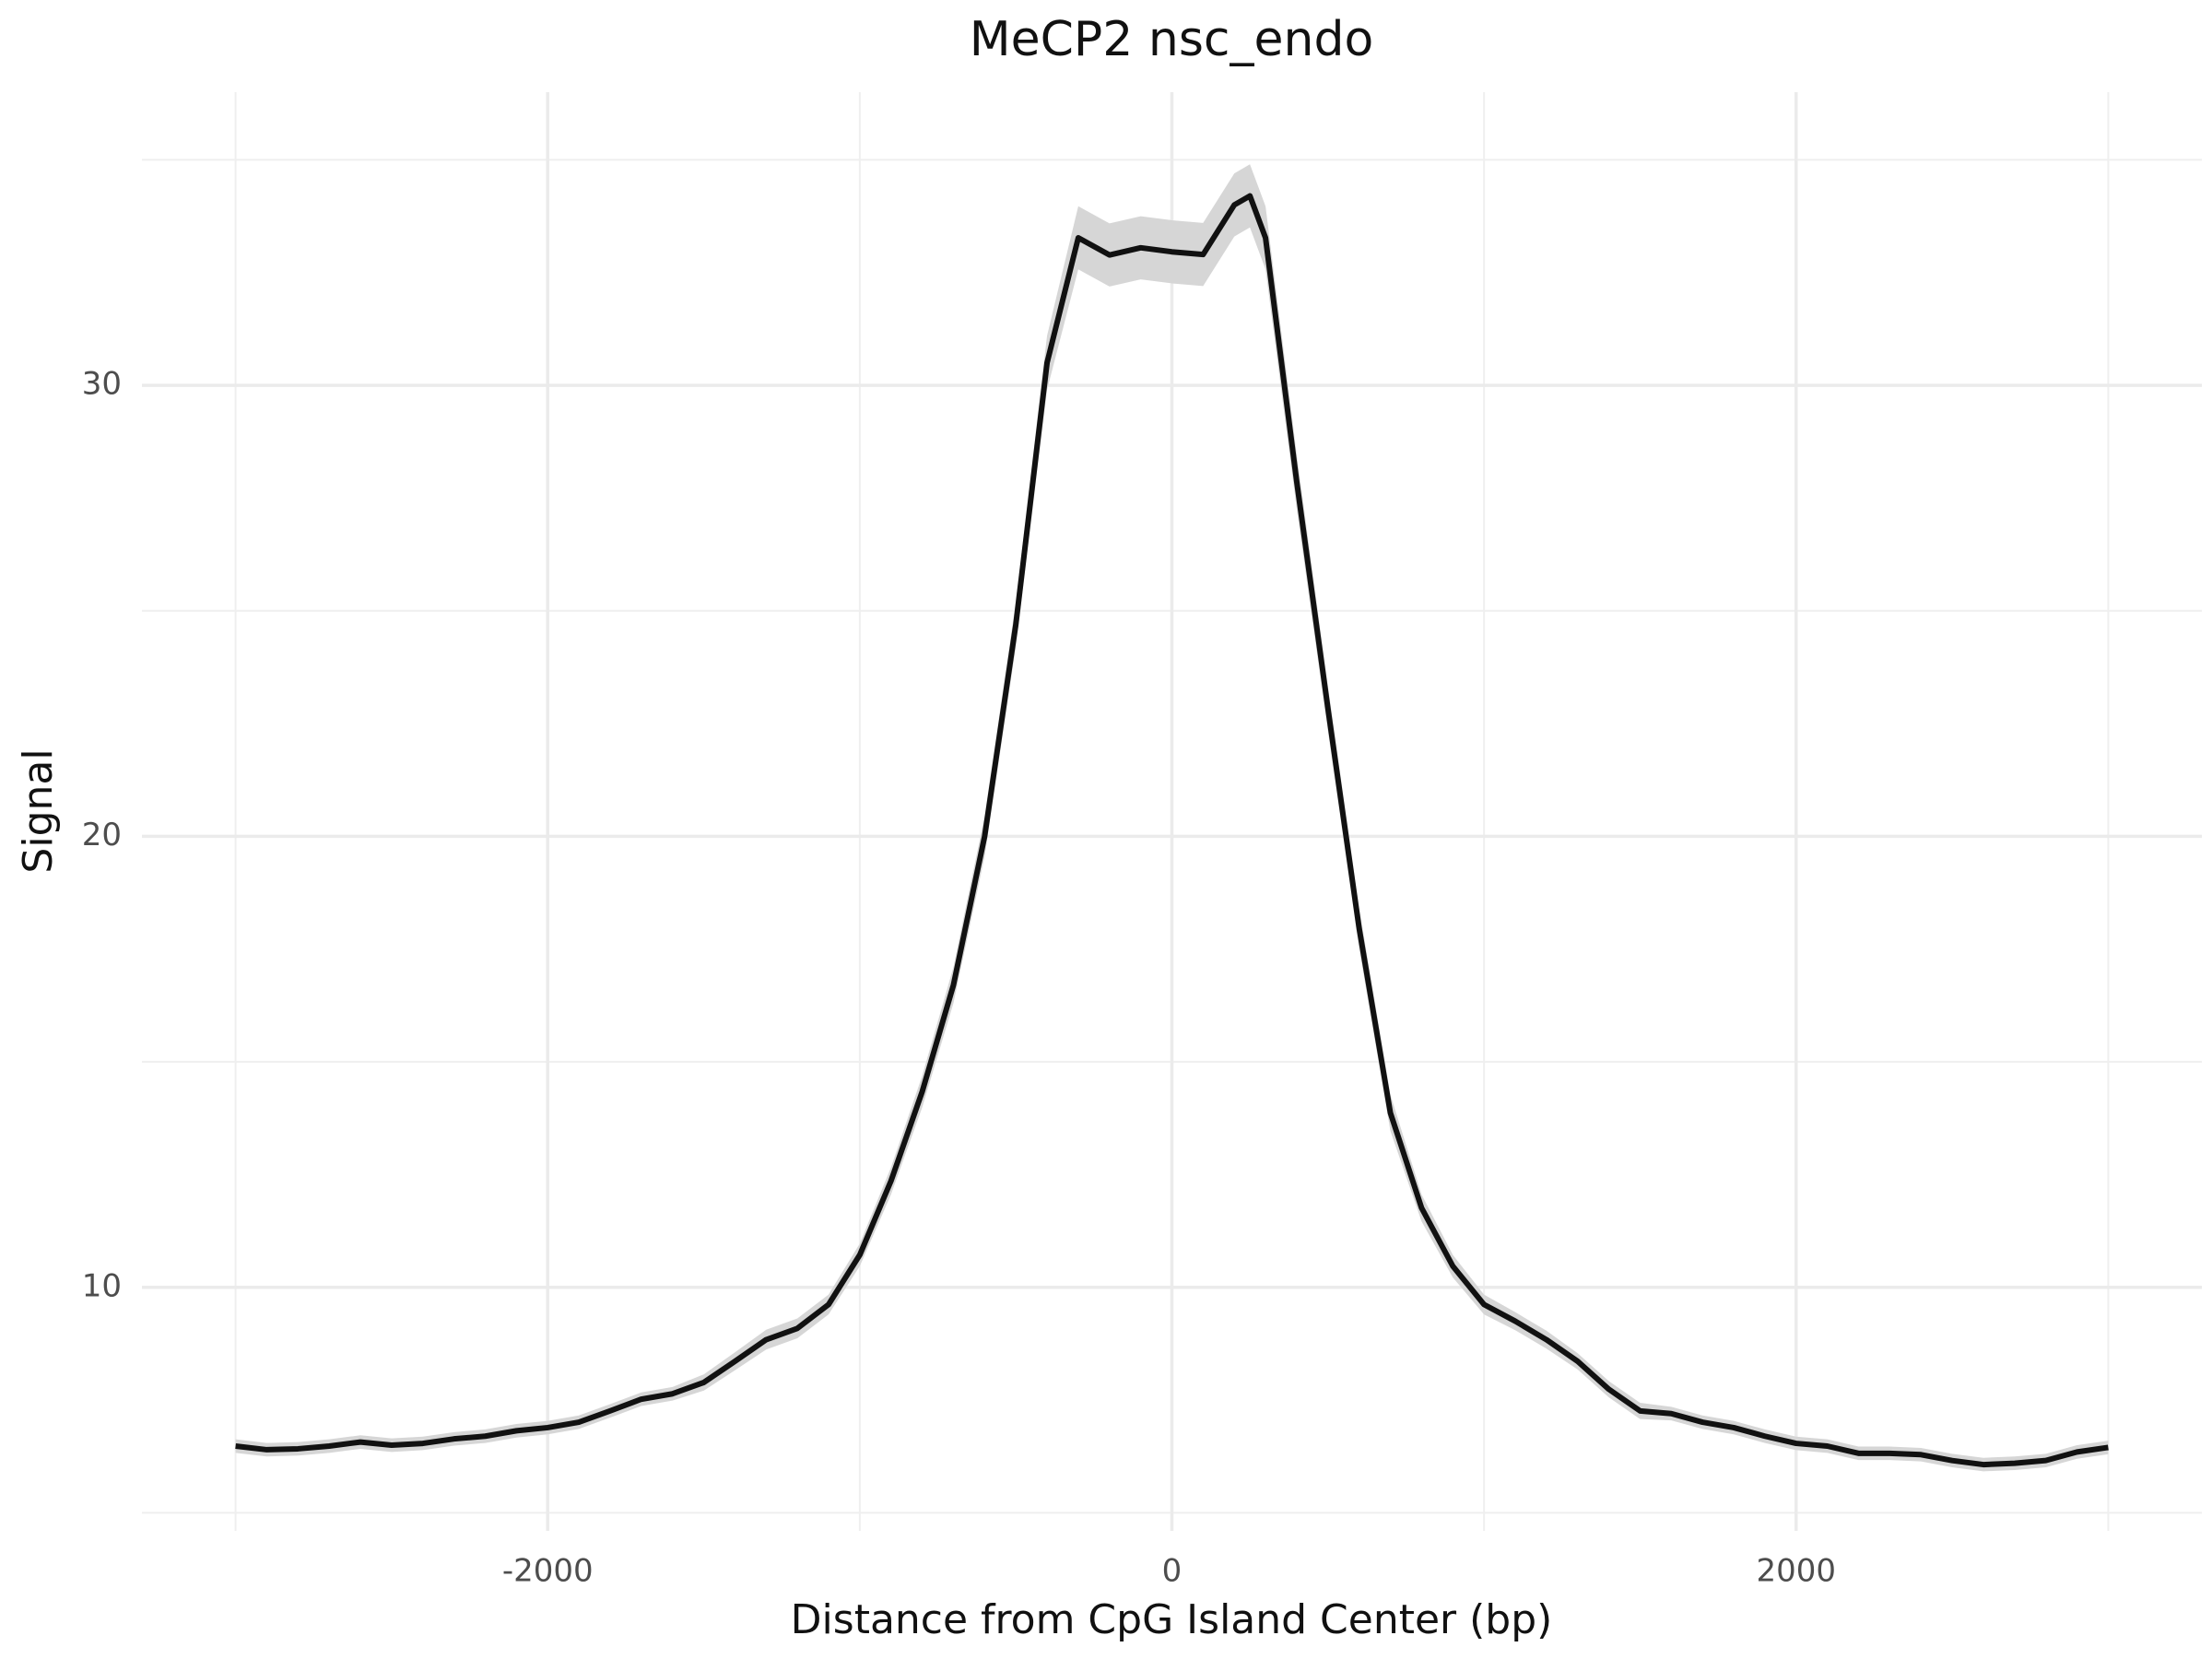 Image resolution: width=2212 pixels, height=1659 pixels. I want to click on chart-title: MeCP2 nsc_endo, so click(1172, 39).